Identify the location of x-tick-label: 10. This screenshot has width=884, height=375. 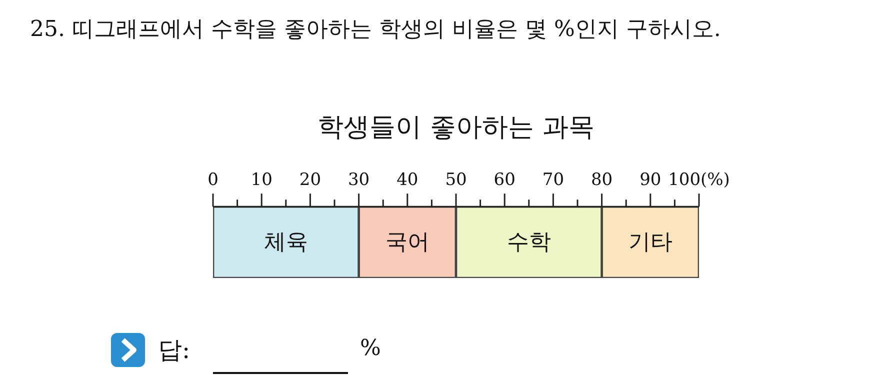
(261, 180).